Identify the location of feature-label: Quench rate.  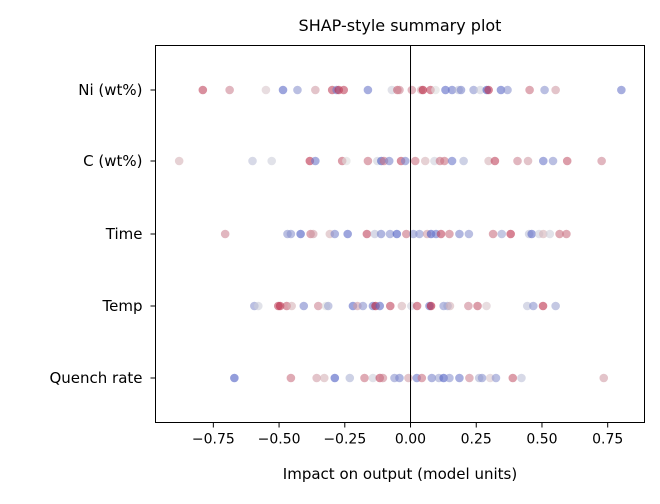
(95, 378).